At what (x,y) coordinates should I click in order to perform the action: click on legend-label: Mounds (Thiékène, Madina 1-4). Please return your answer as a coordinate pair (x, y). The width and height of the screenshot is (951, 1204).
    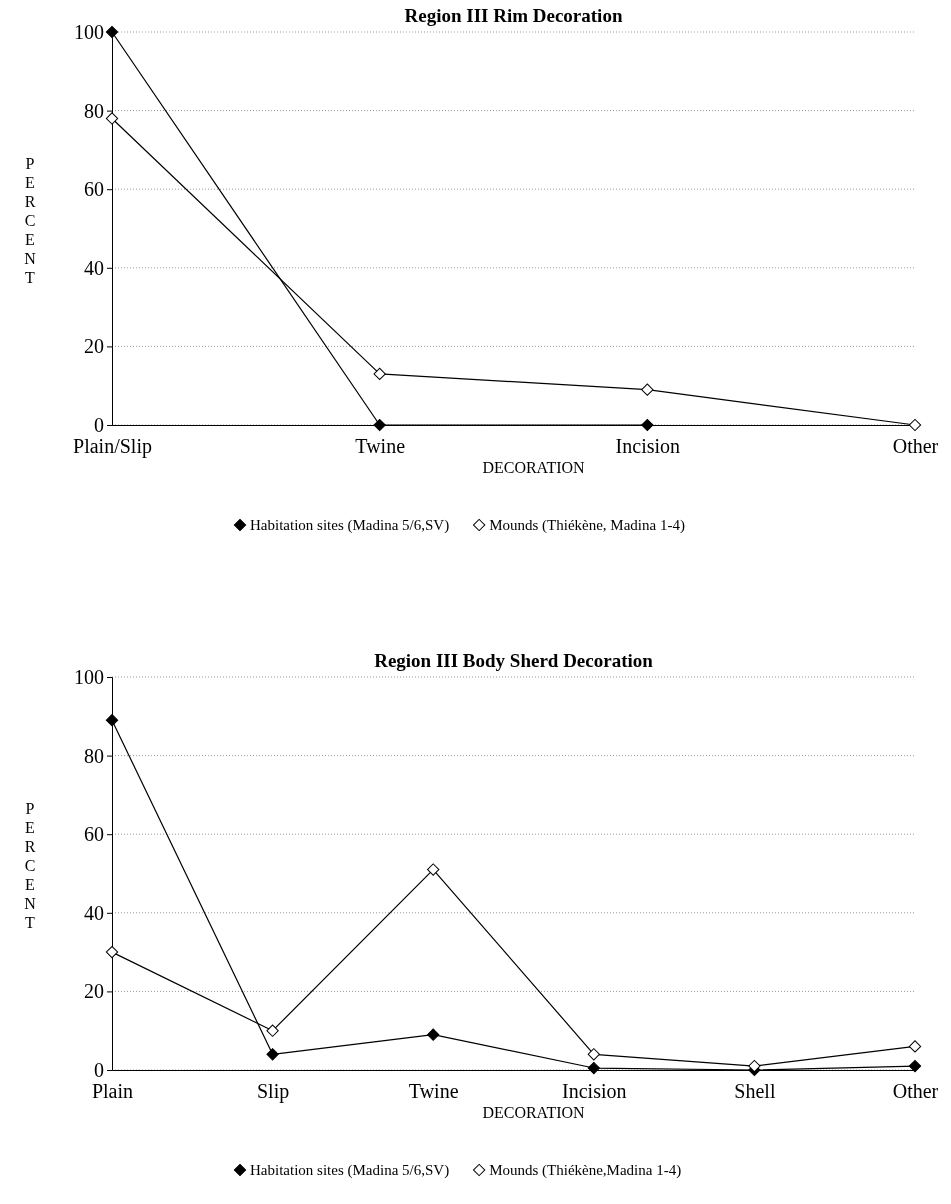
    Looking at the image, I should click on (587, 525).